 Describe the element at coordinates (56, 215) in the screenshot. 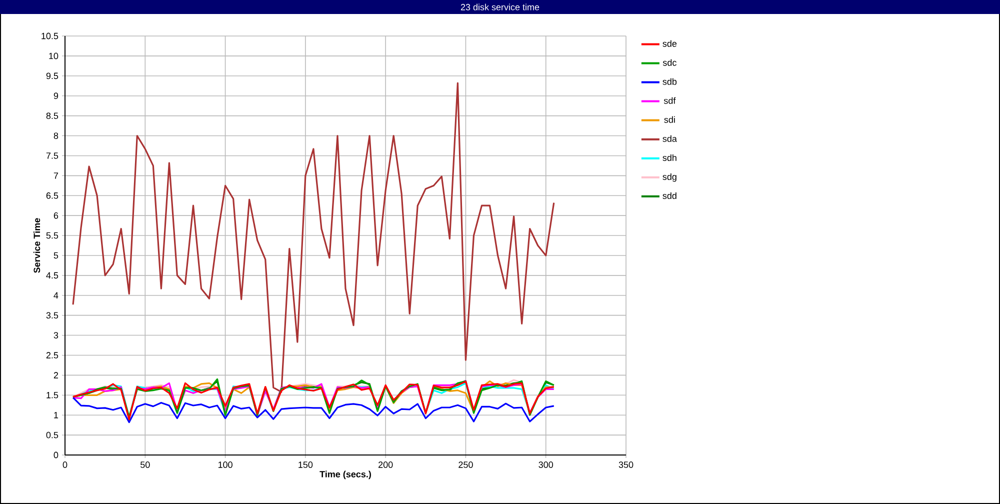

I see `y-tick-label: 6` at that location.